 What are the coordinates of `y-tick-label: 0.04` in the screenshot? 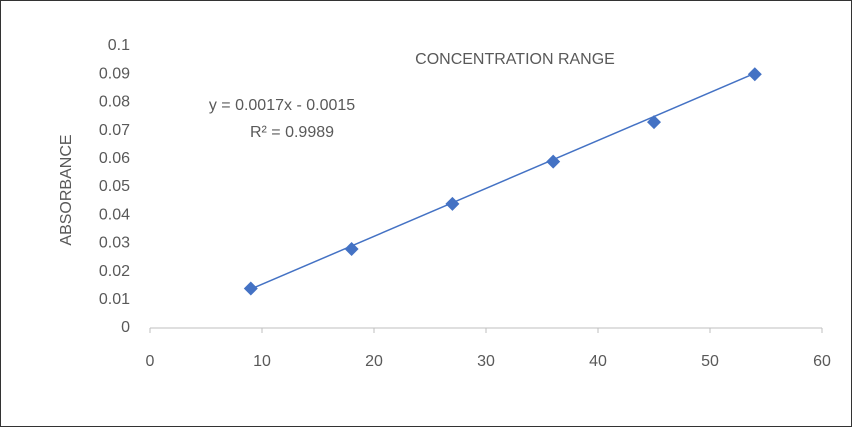 It's located at (114, 214).